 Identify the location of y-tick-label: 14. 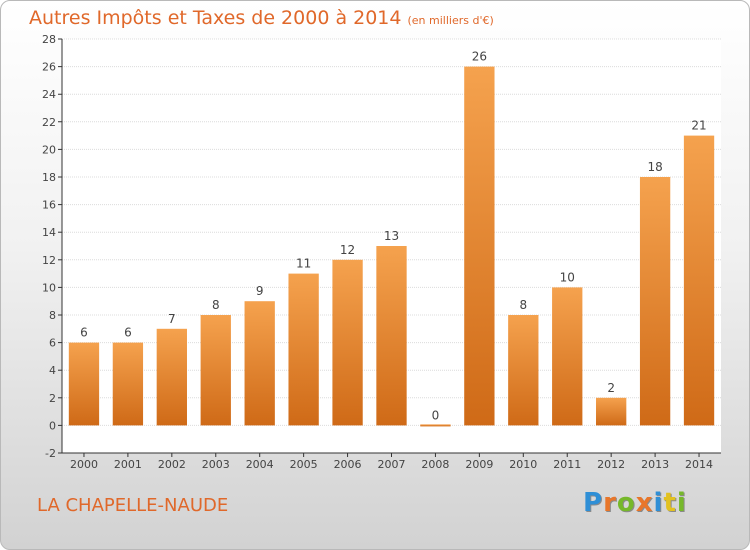
(49, 232).